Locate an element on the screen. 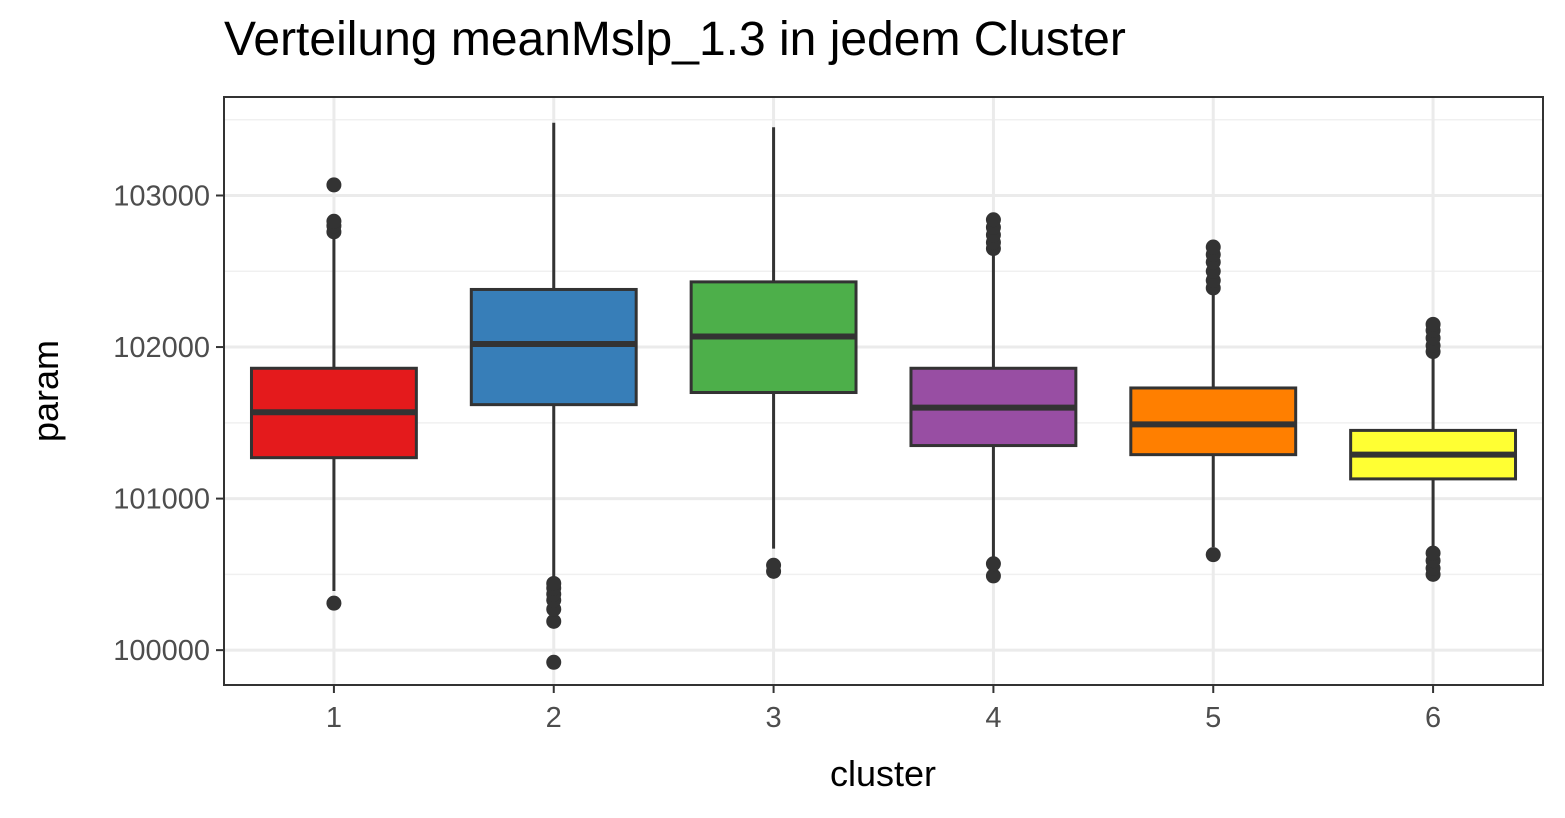 The height and width of the screenshot is (818, 1565). x-axis-title: cluster is located at coordinates (883, 773).